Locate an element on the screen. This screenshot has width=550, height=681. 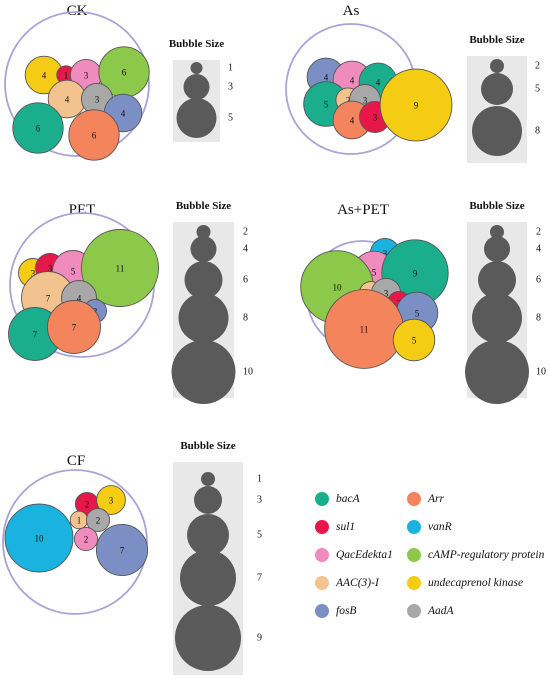
legend-swatch-fosB is located at coordinates (322, 611).